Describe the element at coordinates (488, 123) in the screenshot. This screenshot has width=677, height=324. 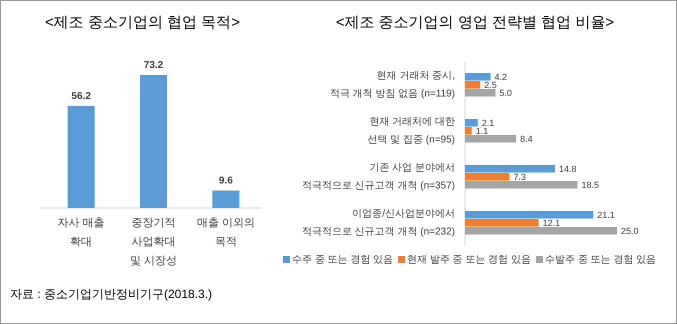
I see `data-label: 2.1` at that location.